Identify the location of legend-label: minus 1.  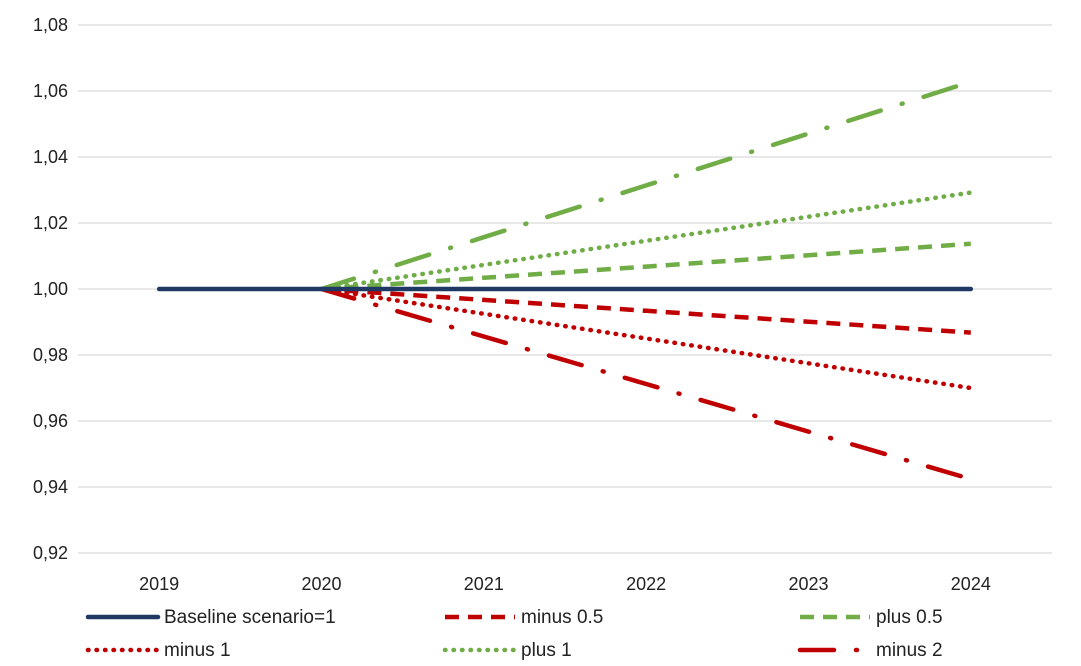
(197, 650).